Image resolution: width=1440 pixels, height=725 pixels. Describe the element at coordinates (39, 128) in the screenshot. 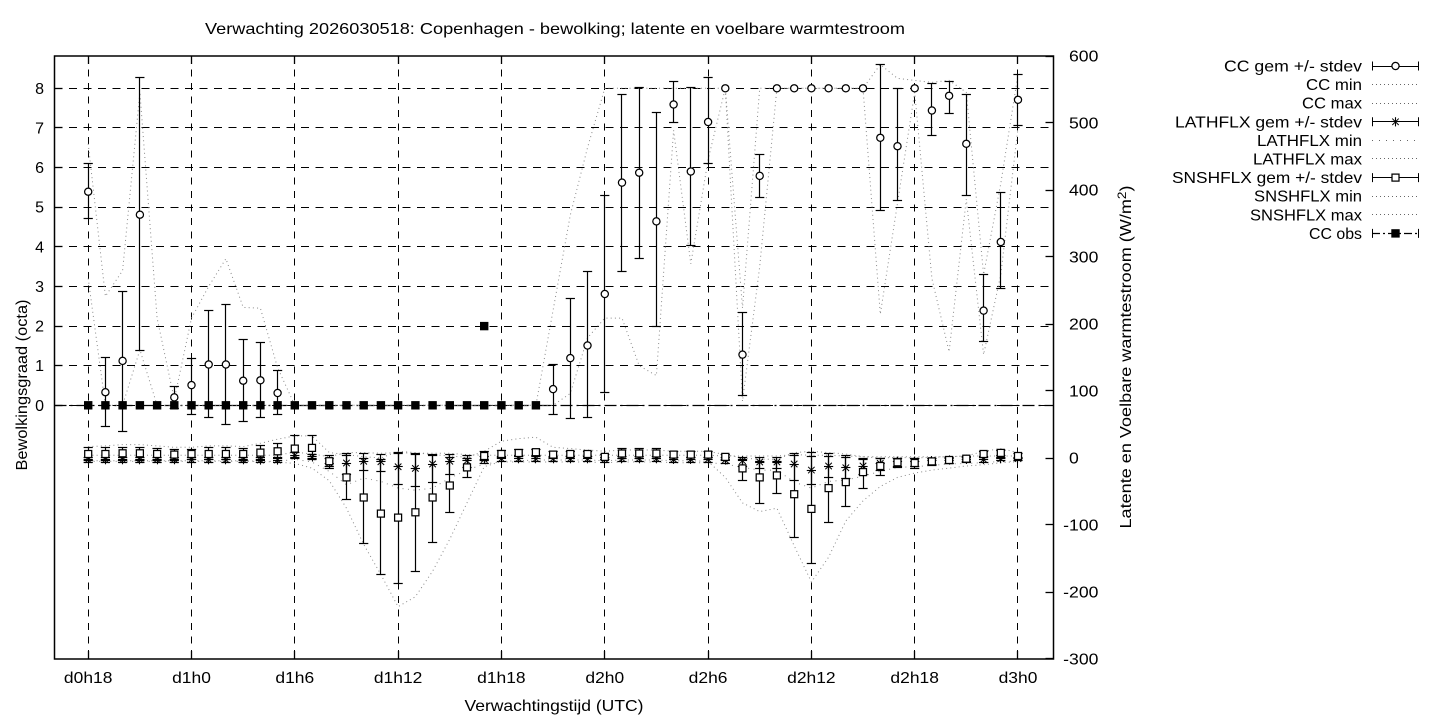

I see `svg-text: 7` at that location.